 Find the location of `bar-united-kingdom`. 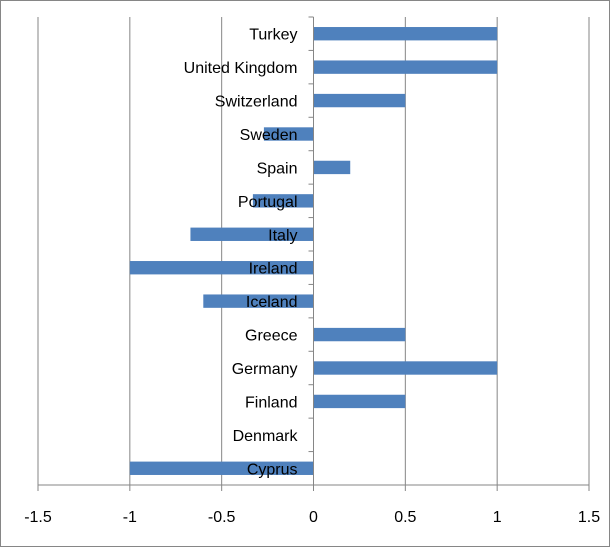

bar-united-kingdom is located at coordinates (405, 67).